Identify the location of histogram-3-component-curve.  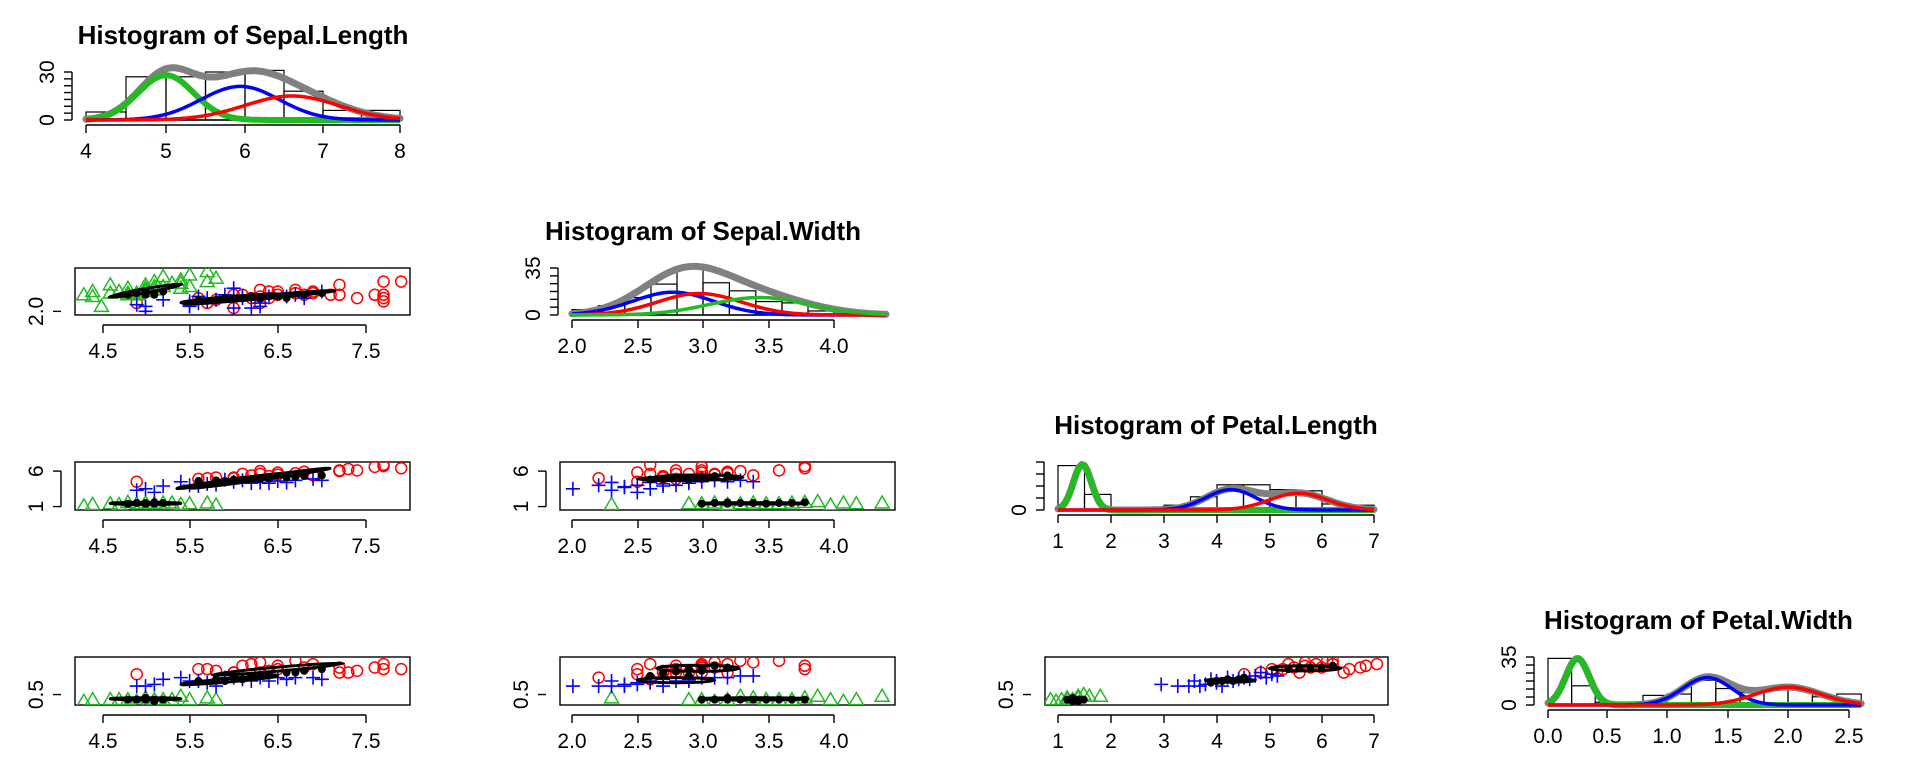
(1216, 501).